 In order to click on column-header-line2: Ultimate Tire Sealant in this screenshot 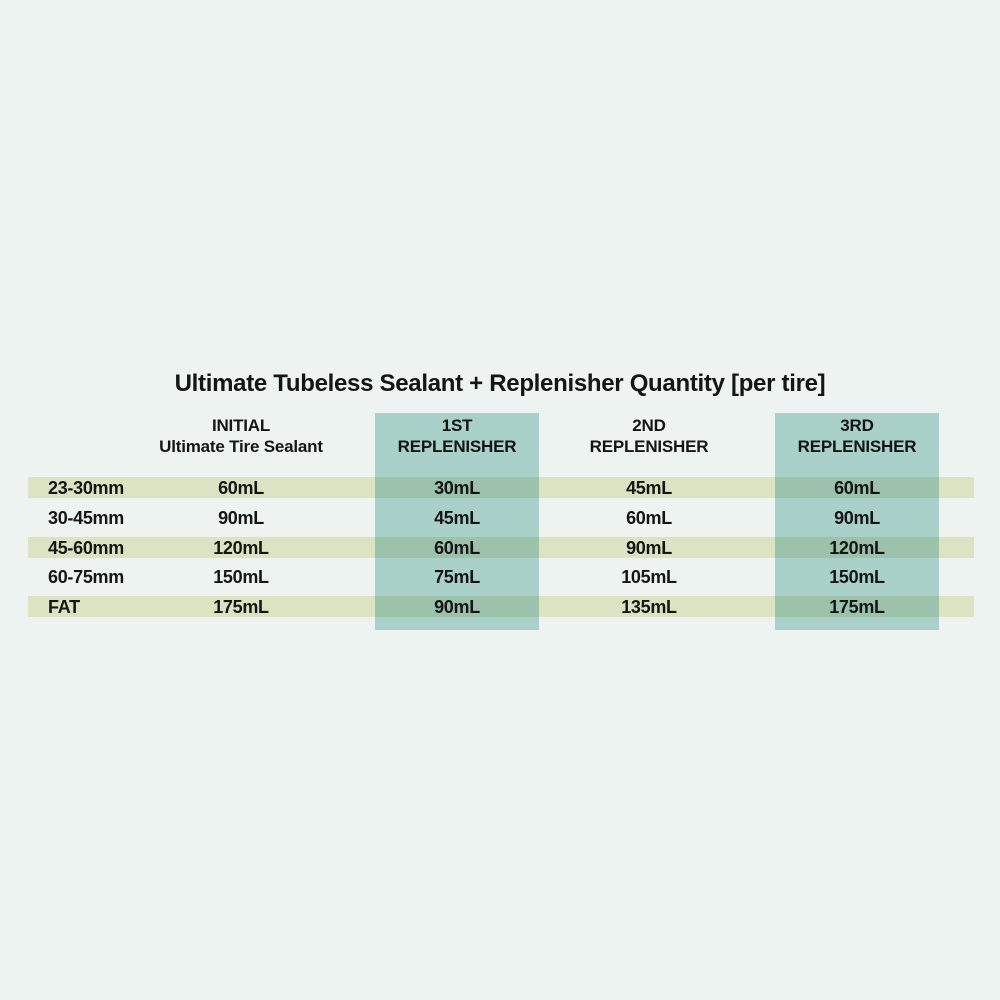, I will do `click(241, 446)`.